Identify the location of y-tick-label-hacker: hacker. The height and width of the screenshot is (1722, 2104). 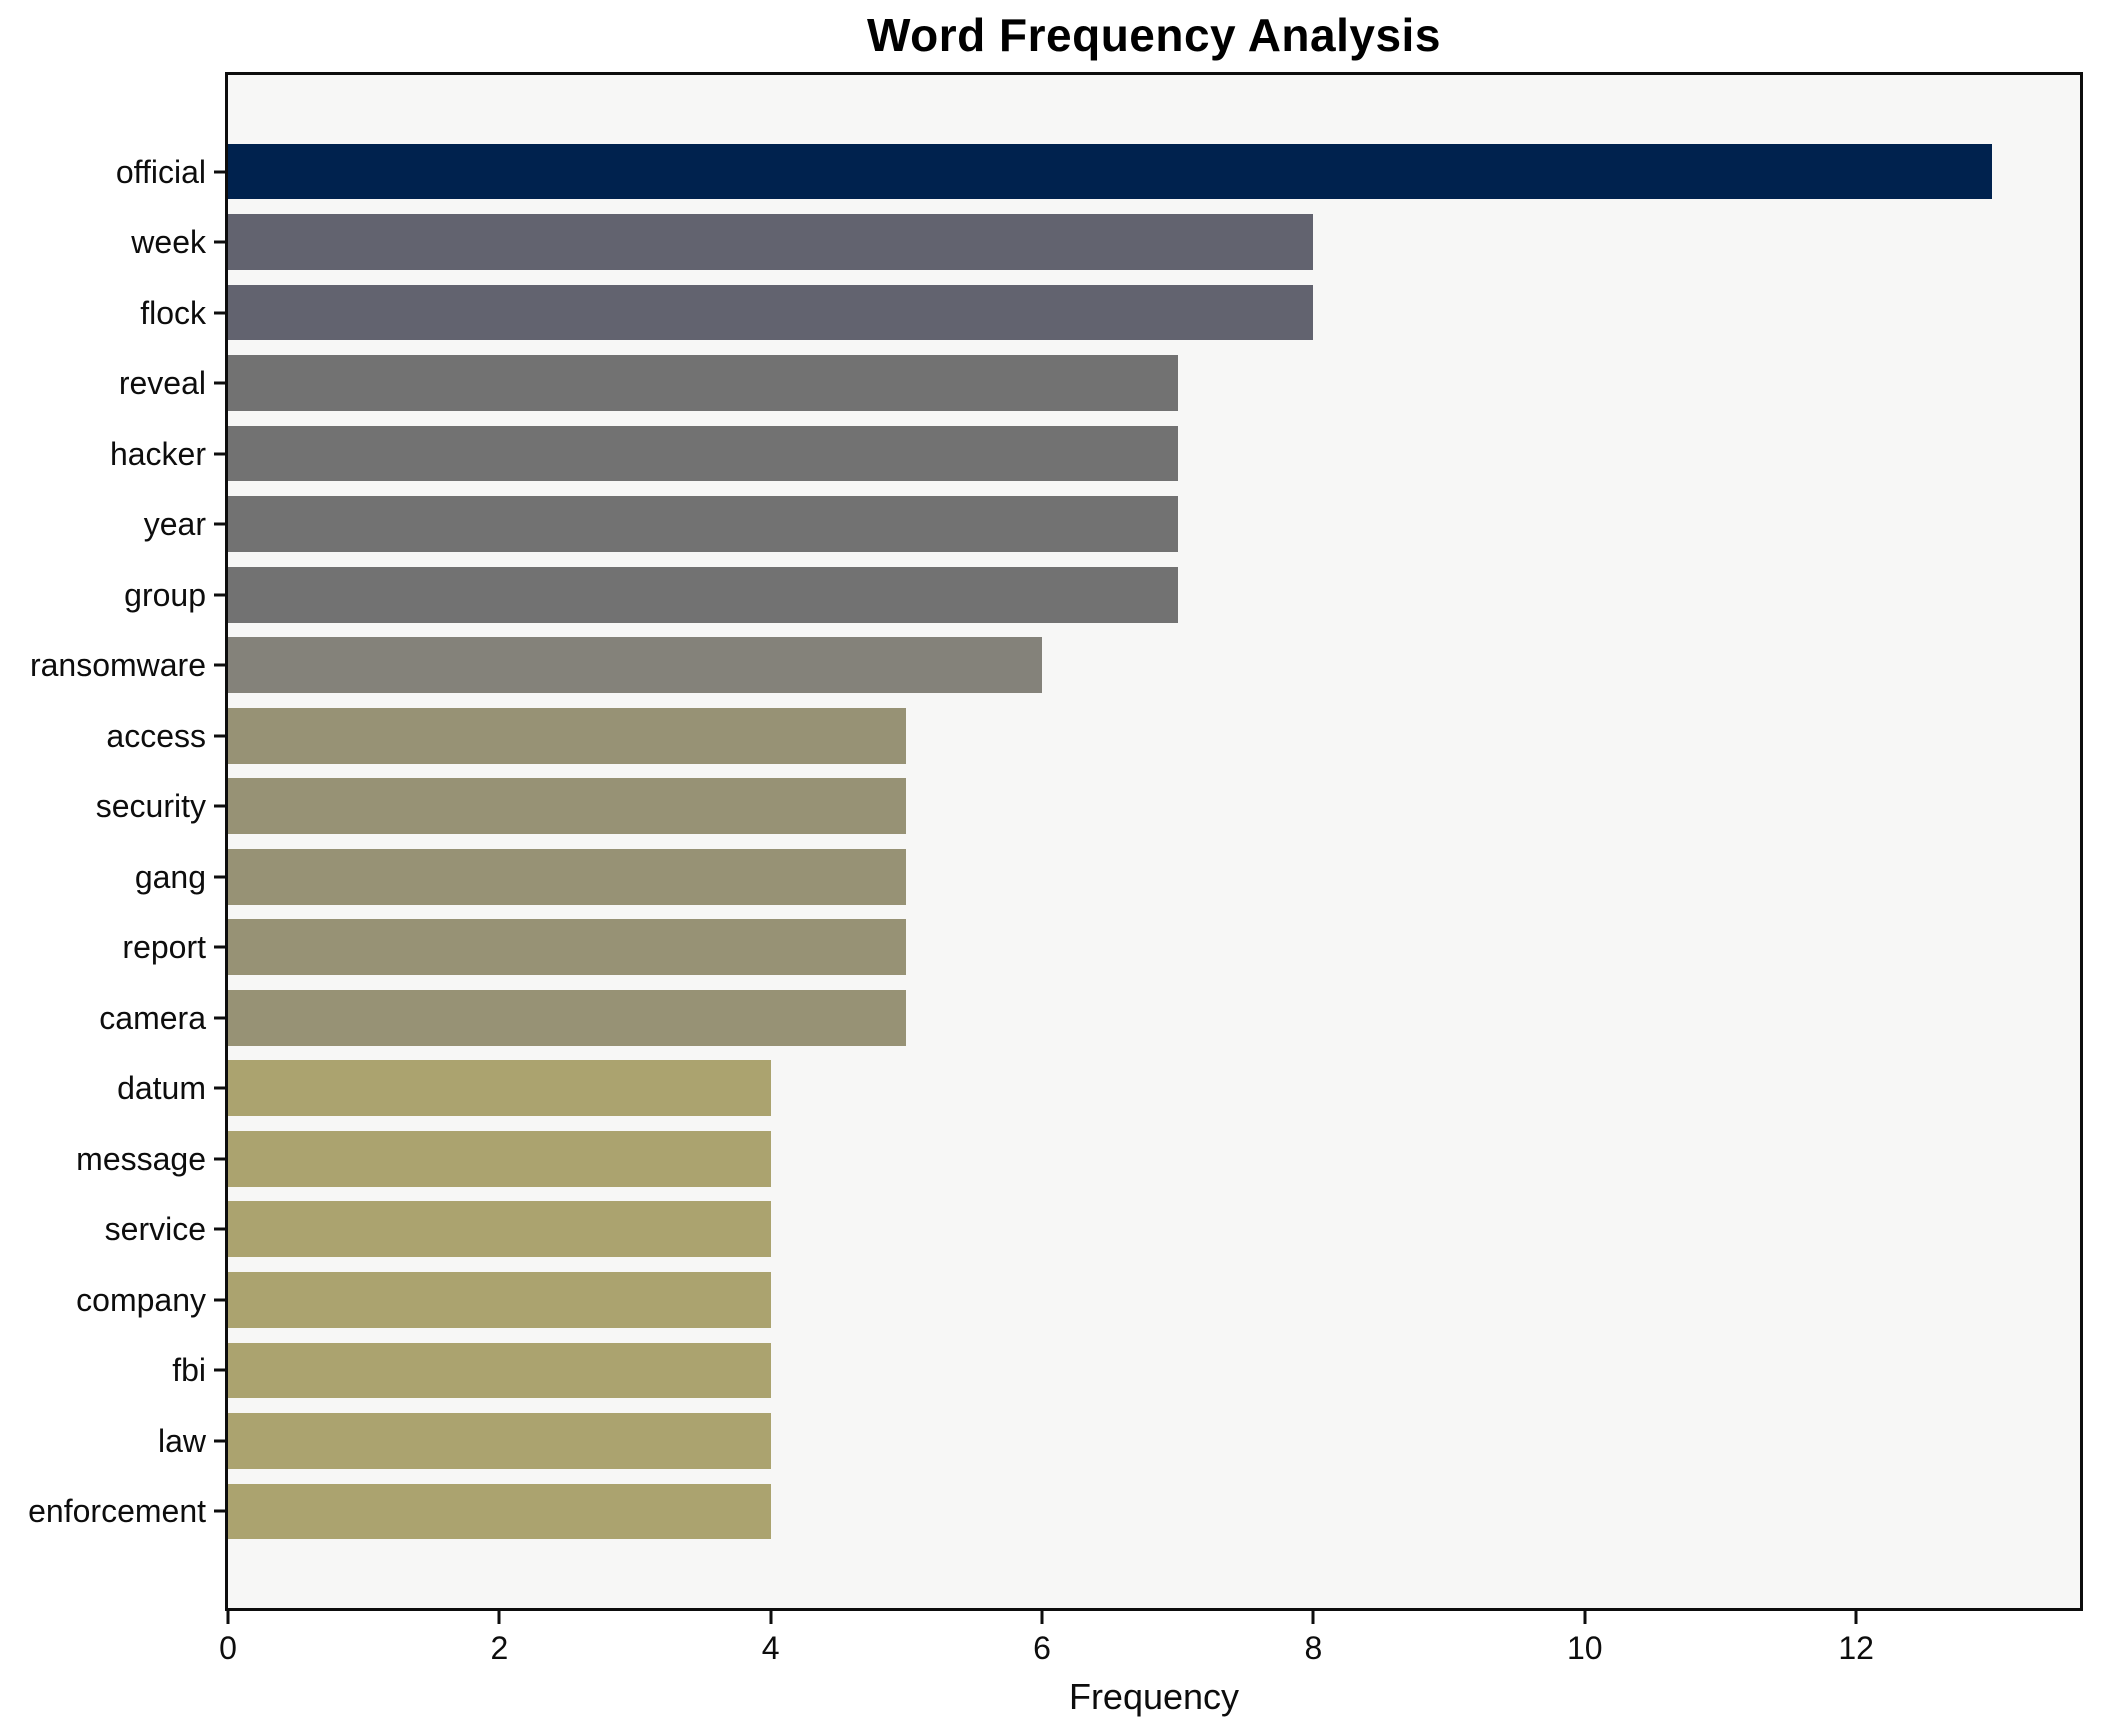
(157, 453).